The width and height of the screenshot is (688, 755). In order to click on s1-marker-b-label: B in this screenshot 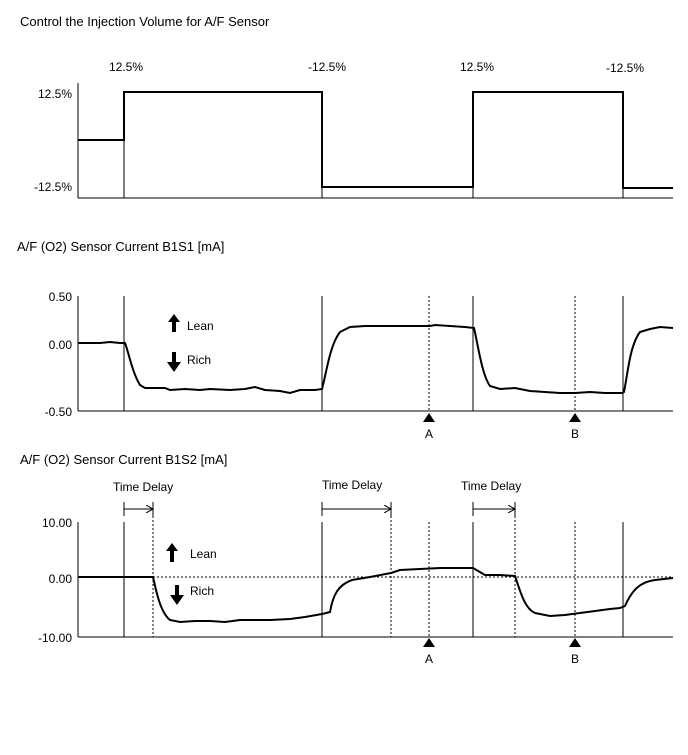, I will do `click(575, 434)`.